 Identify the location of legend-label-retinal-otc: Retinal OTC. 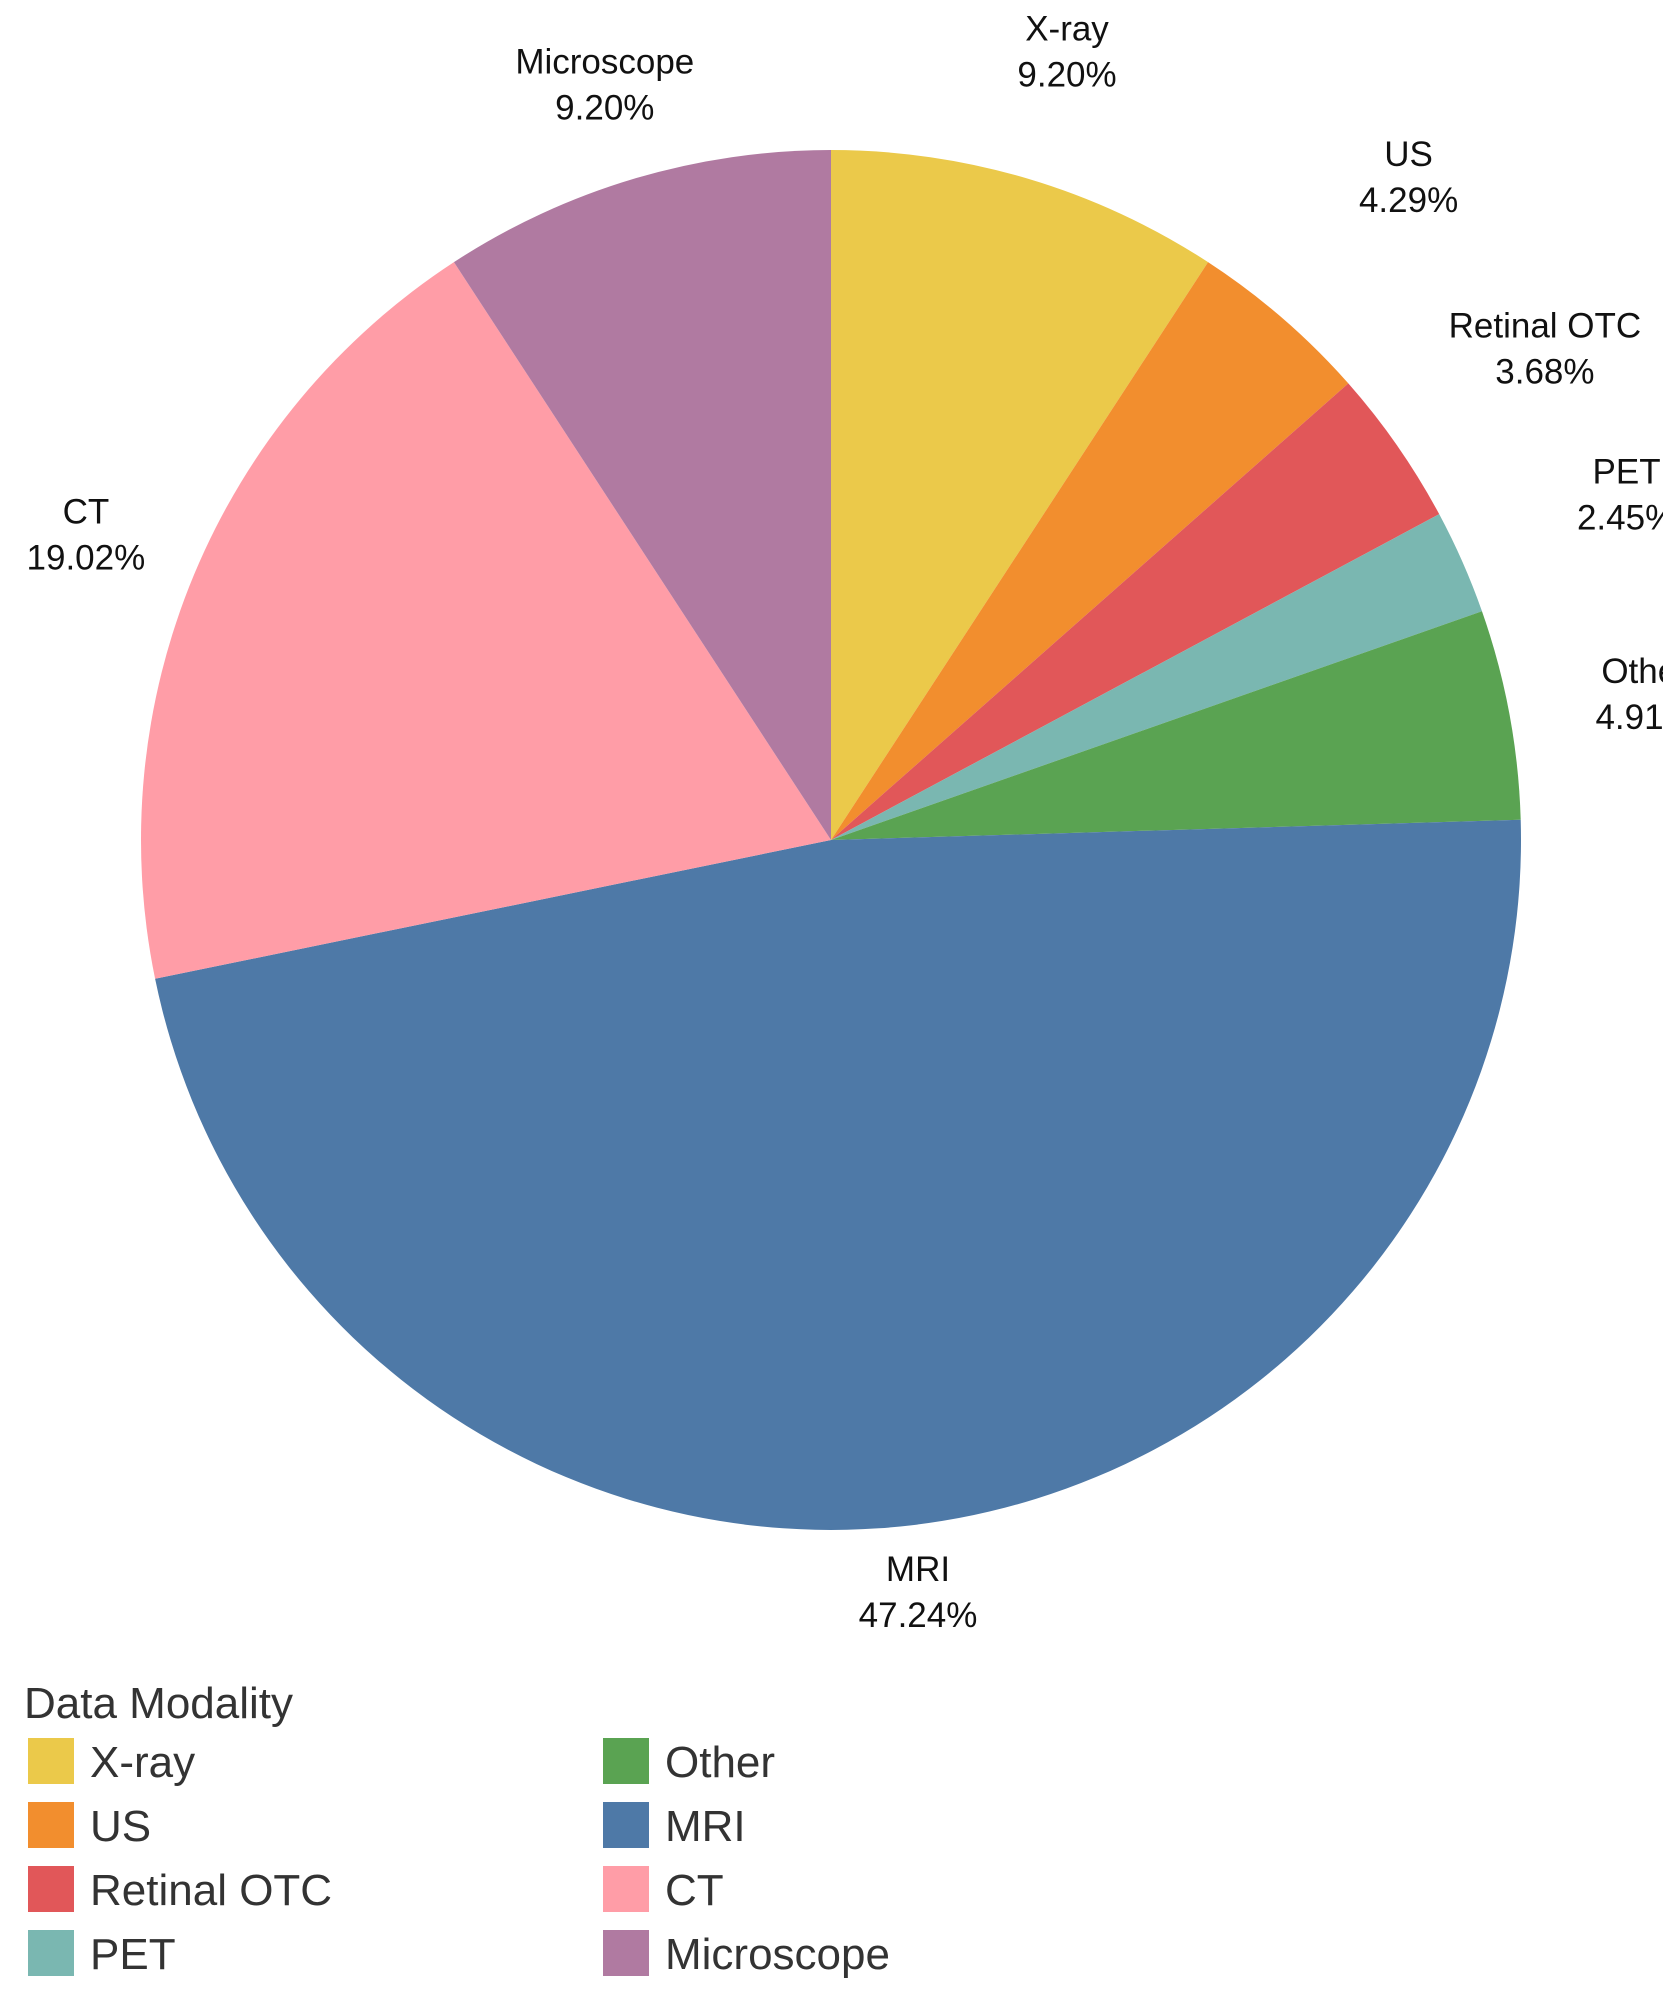
(211, 1890).